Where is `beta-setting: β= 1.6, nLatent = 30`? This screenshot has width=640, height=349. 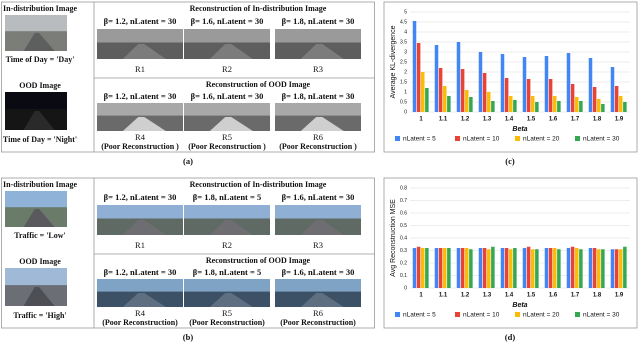
beta-setting: β= 1.6, nLatent = 30 is located at coordinates (227, 96).